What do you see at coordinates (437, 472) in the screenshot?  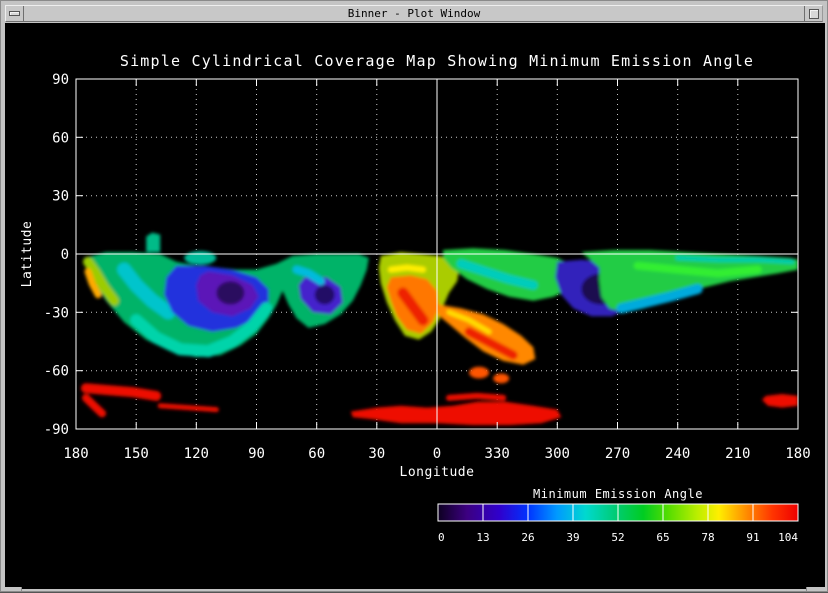 I see `x-axis-label: Longitude` at bounding box center [437, 472].